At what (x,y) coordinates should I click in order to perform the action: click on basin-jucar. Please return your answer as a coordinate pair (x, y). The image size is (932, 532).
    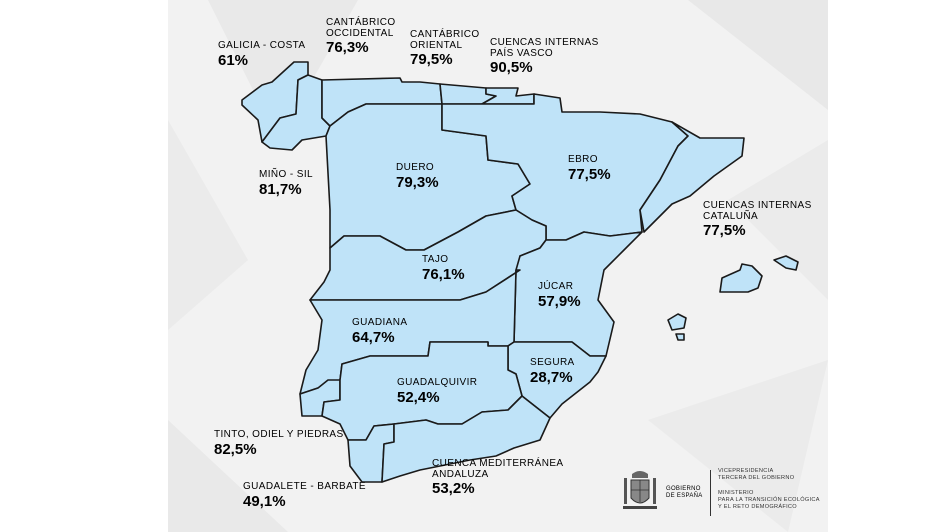
    Looking at the image, I should click on (578, 294).